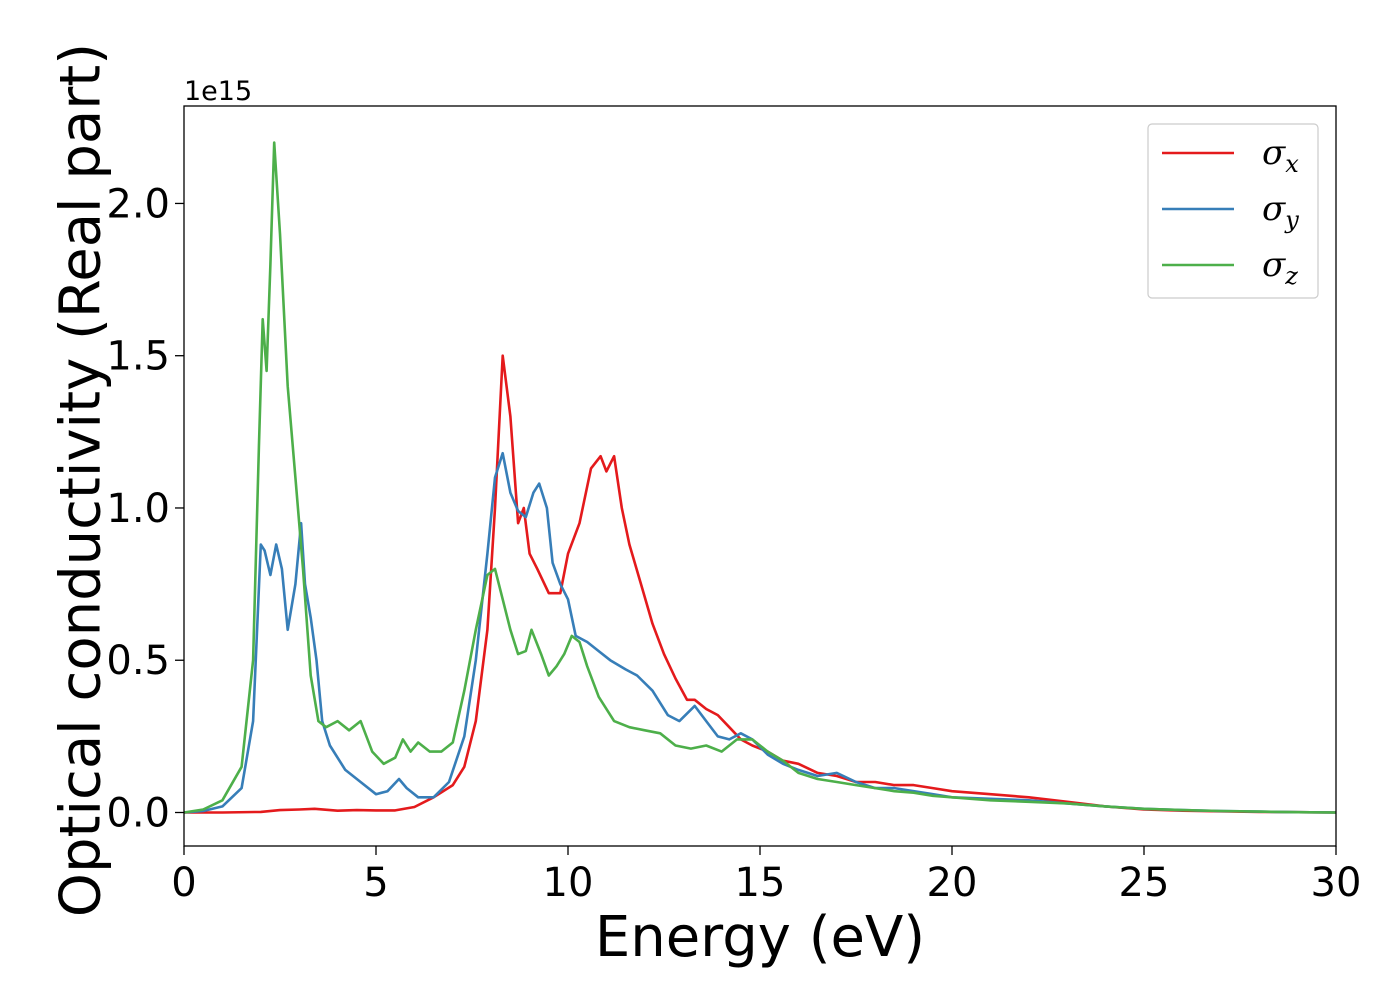  Describe the element at coordinates (138, 204) in the screenshot. I see `y-tick-label: 2.0` at that location.